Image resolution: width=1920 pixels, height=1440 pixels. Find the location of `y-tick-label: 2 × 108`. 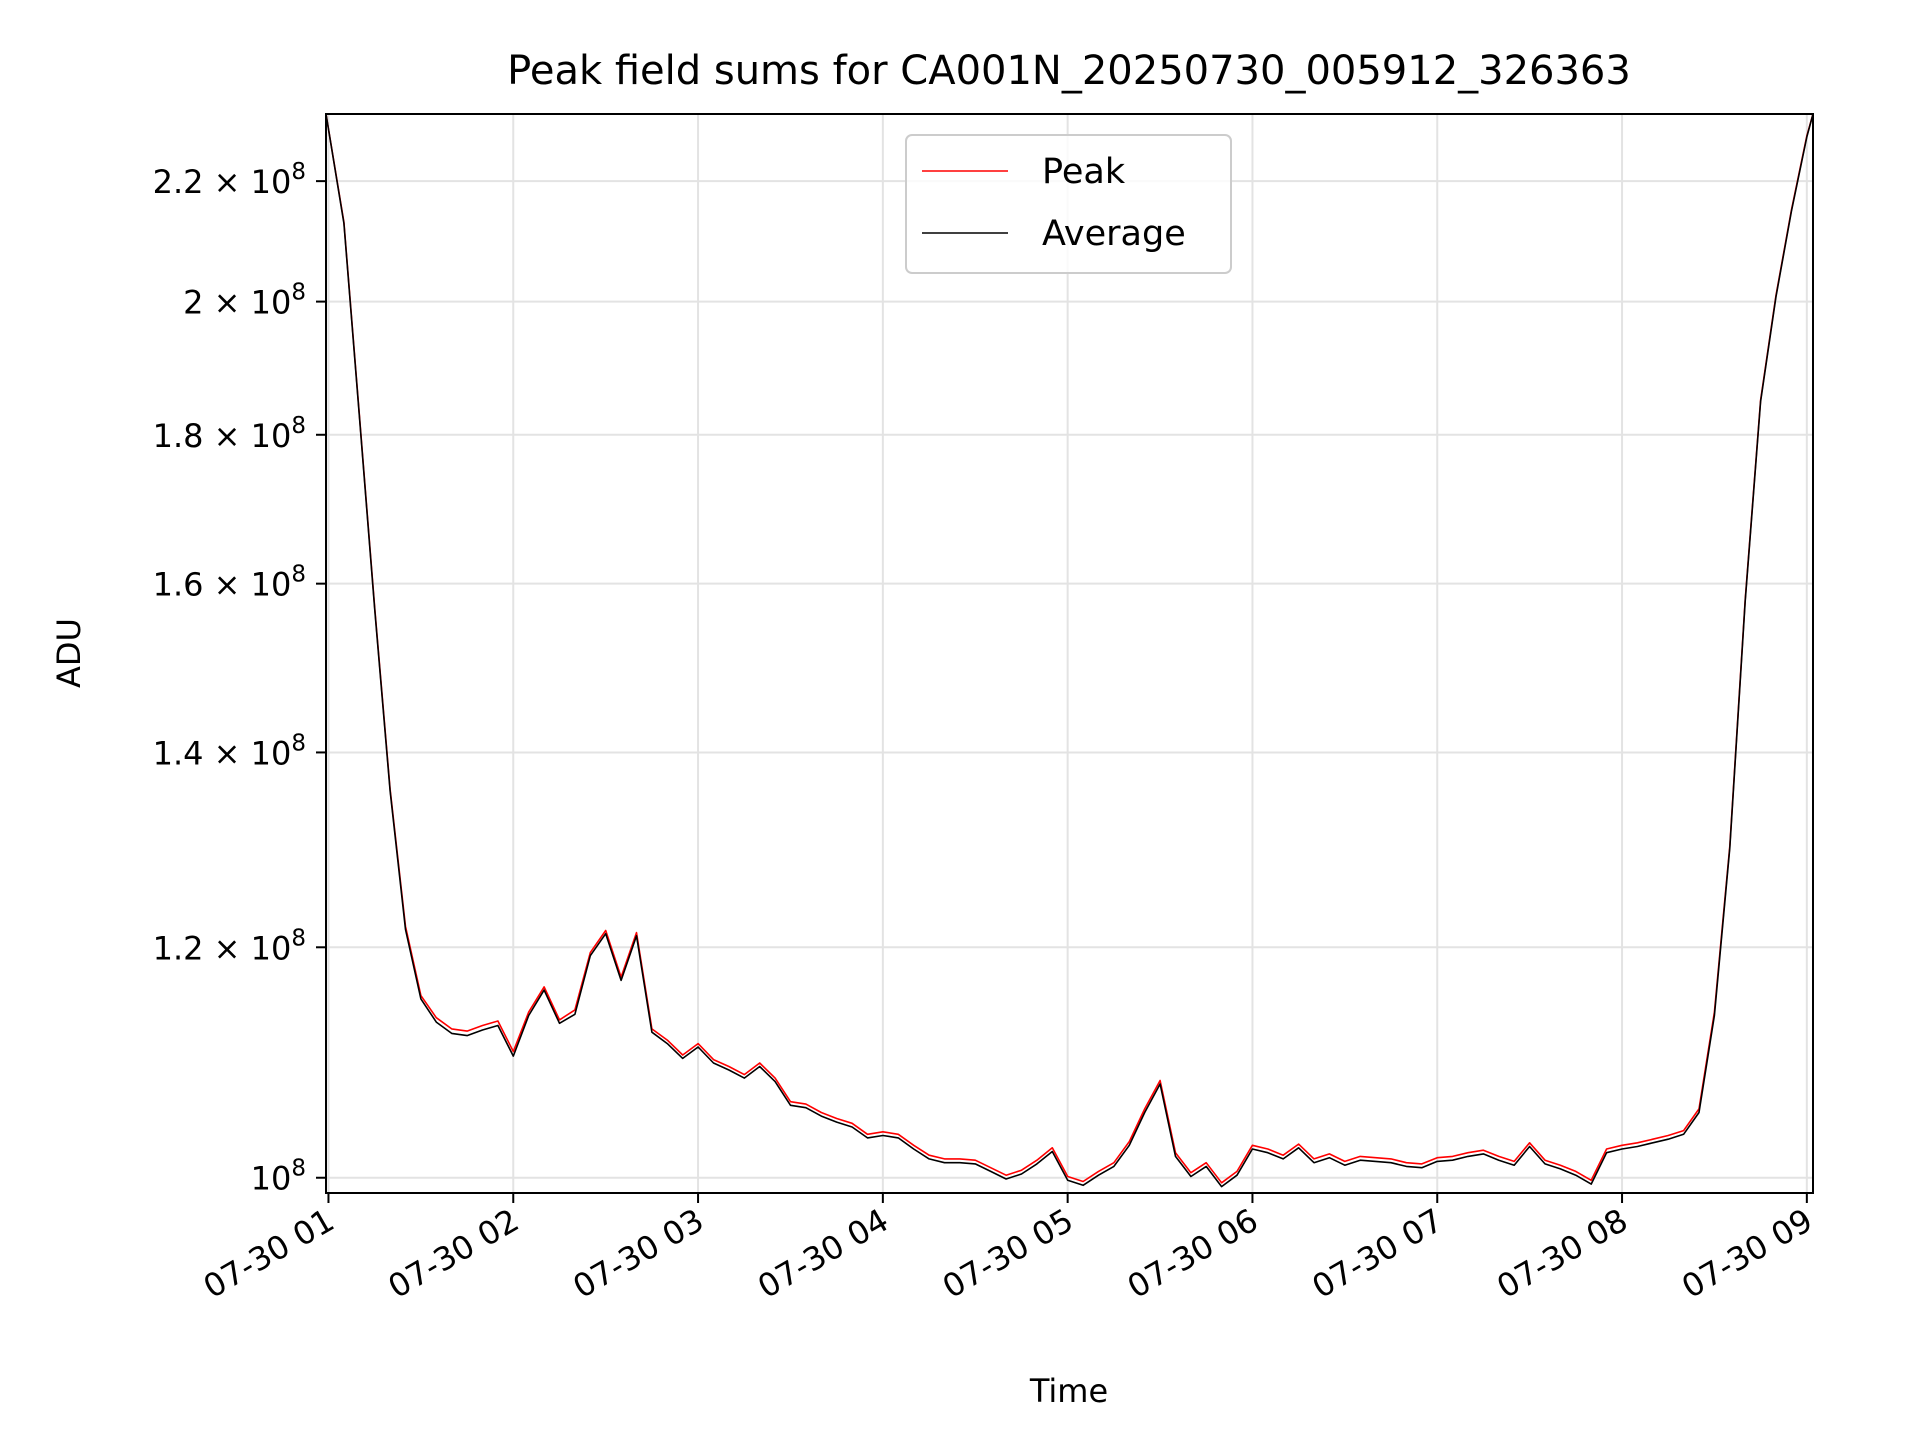

y-tick-label: 2 × 108 is located at coordinates (244, 301).